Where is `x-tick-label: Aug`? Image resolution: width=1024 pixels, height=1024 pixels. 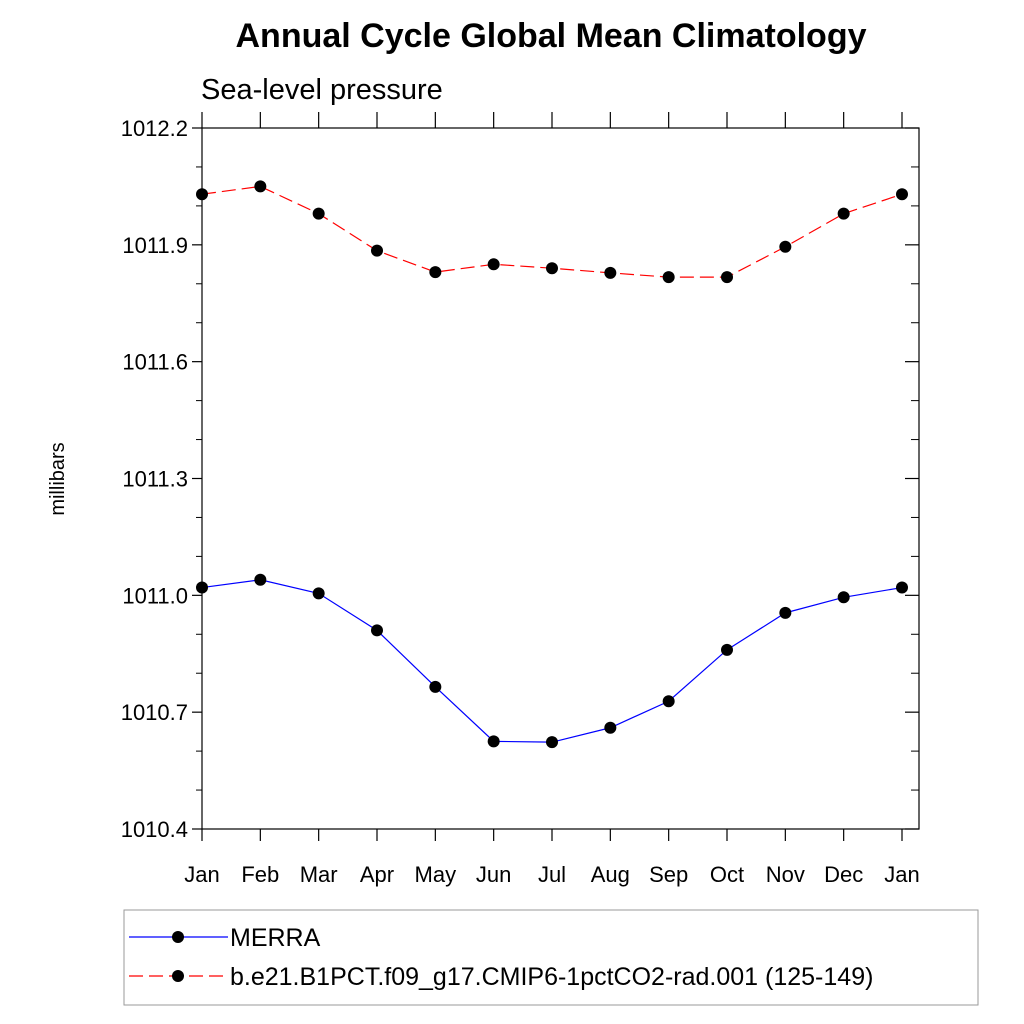
x-tick-label: Aug is located at coordinates (610, 874).